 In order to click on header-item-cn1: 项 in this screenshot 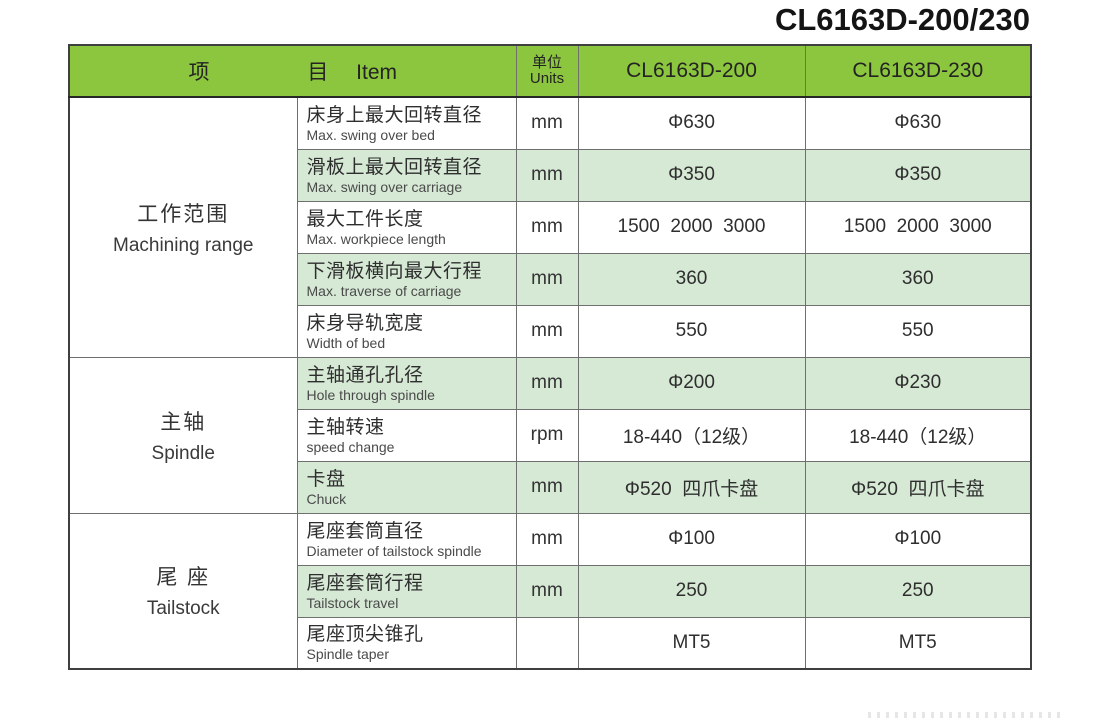, I will do `click(199, 72)`.